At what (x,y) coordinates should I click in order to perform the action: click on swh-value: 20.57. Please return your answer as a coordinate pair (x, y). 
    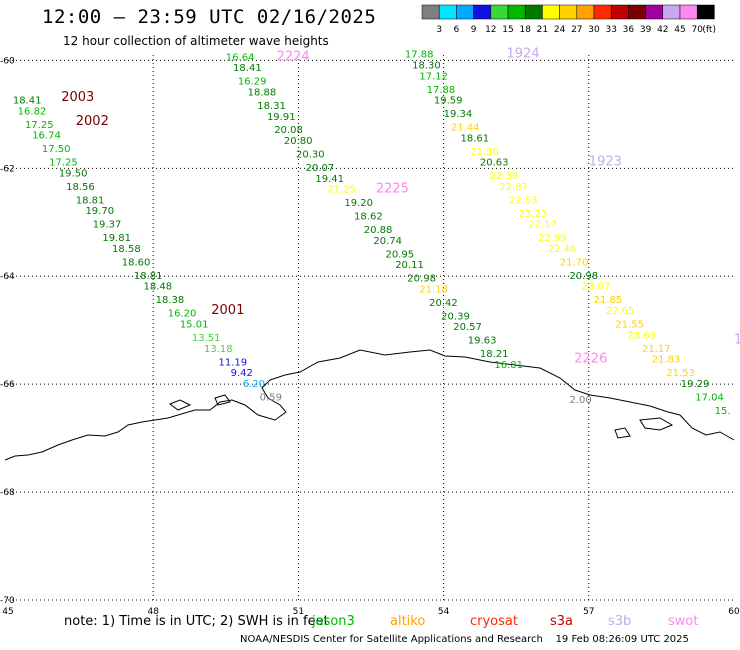
    Looking at the image, I should click on (467, 327).